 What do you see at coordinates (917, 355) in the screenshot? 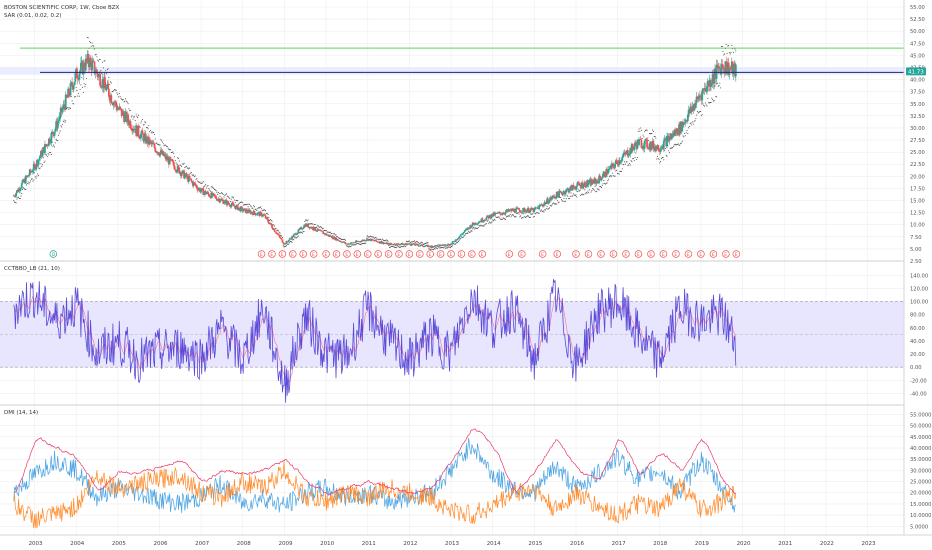
I see `cci-tick-label: 20.00` at bounding box center [917, 355].